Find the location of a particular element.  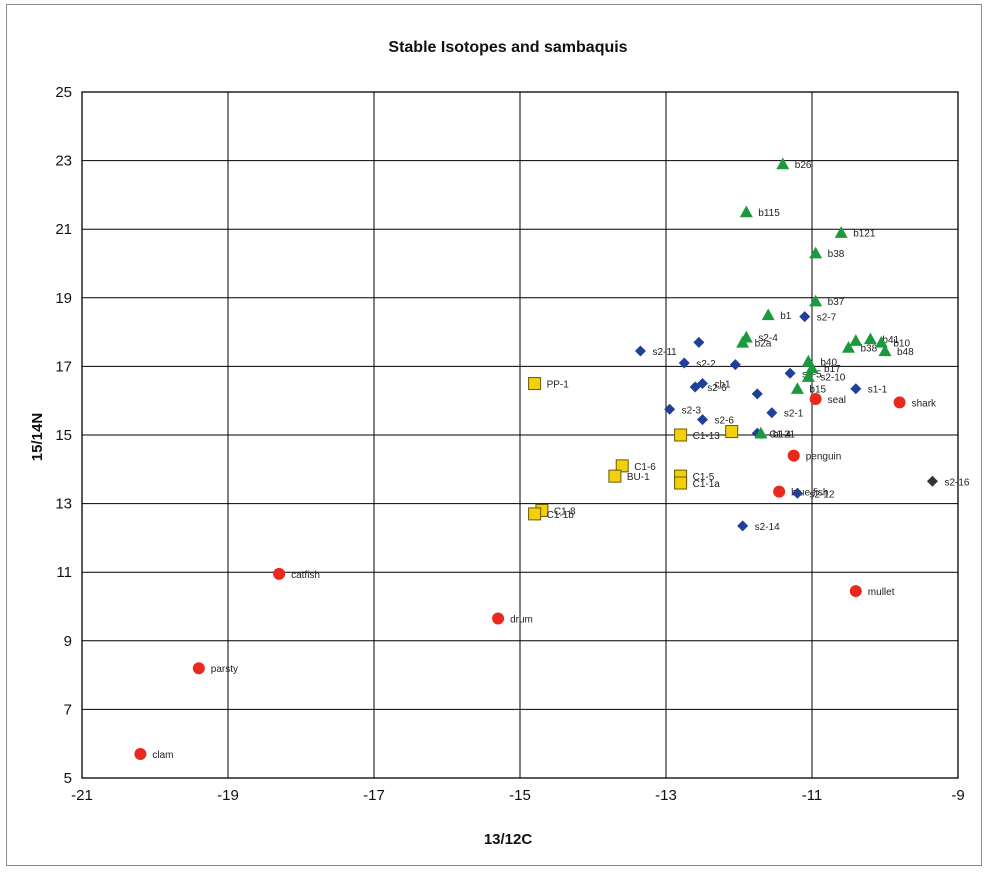

point-label: s2-3 is located at coordinates (692, 410).